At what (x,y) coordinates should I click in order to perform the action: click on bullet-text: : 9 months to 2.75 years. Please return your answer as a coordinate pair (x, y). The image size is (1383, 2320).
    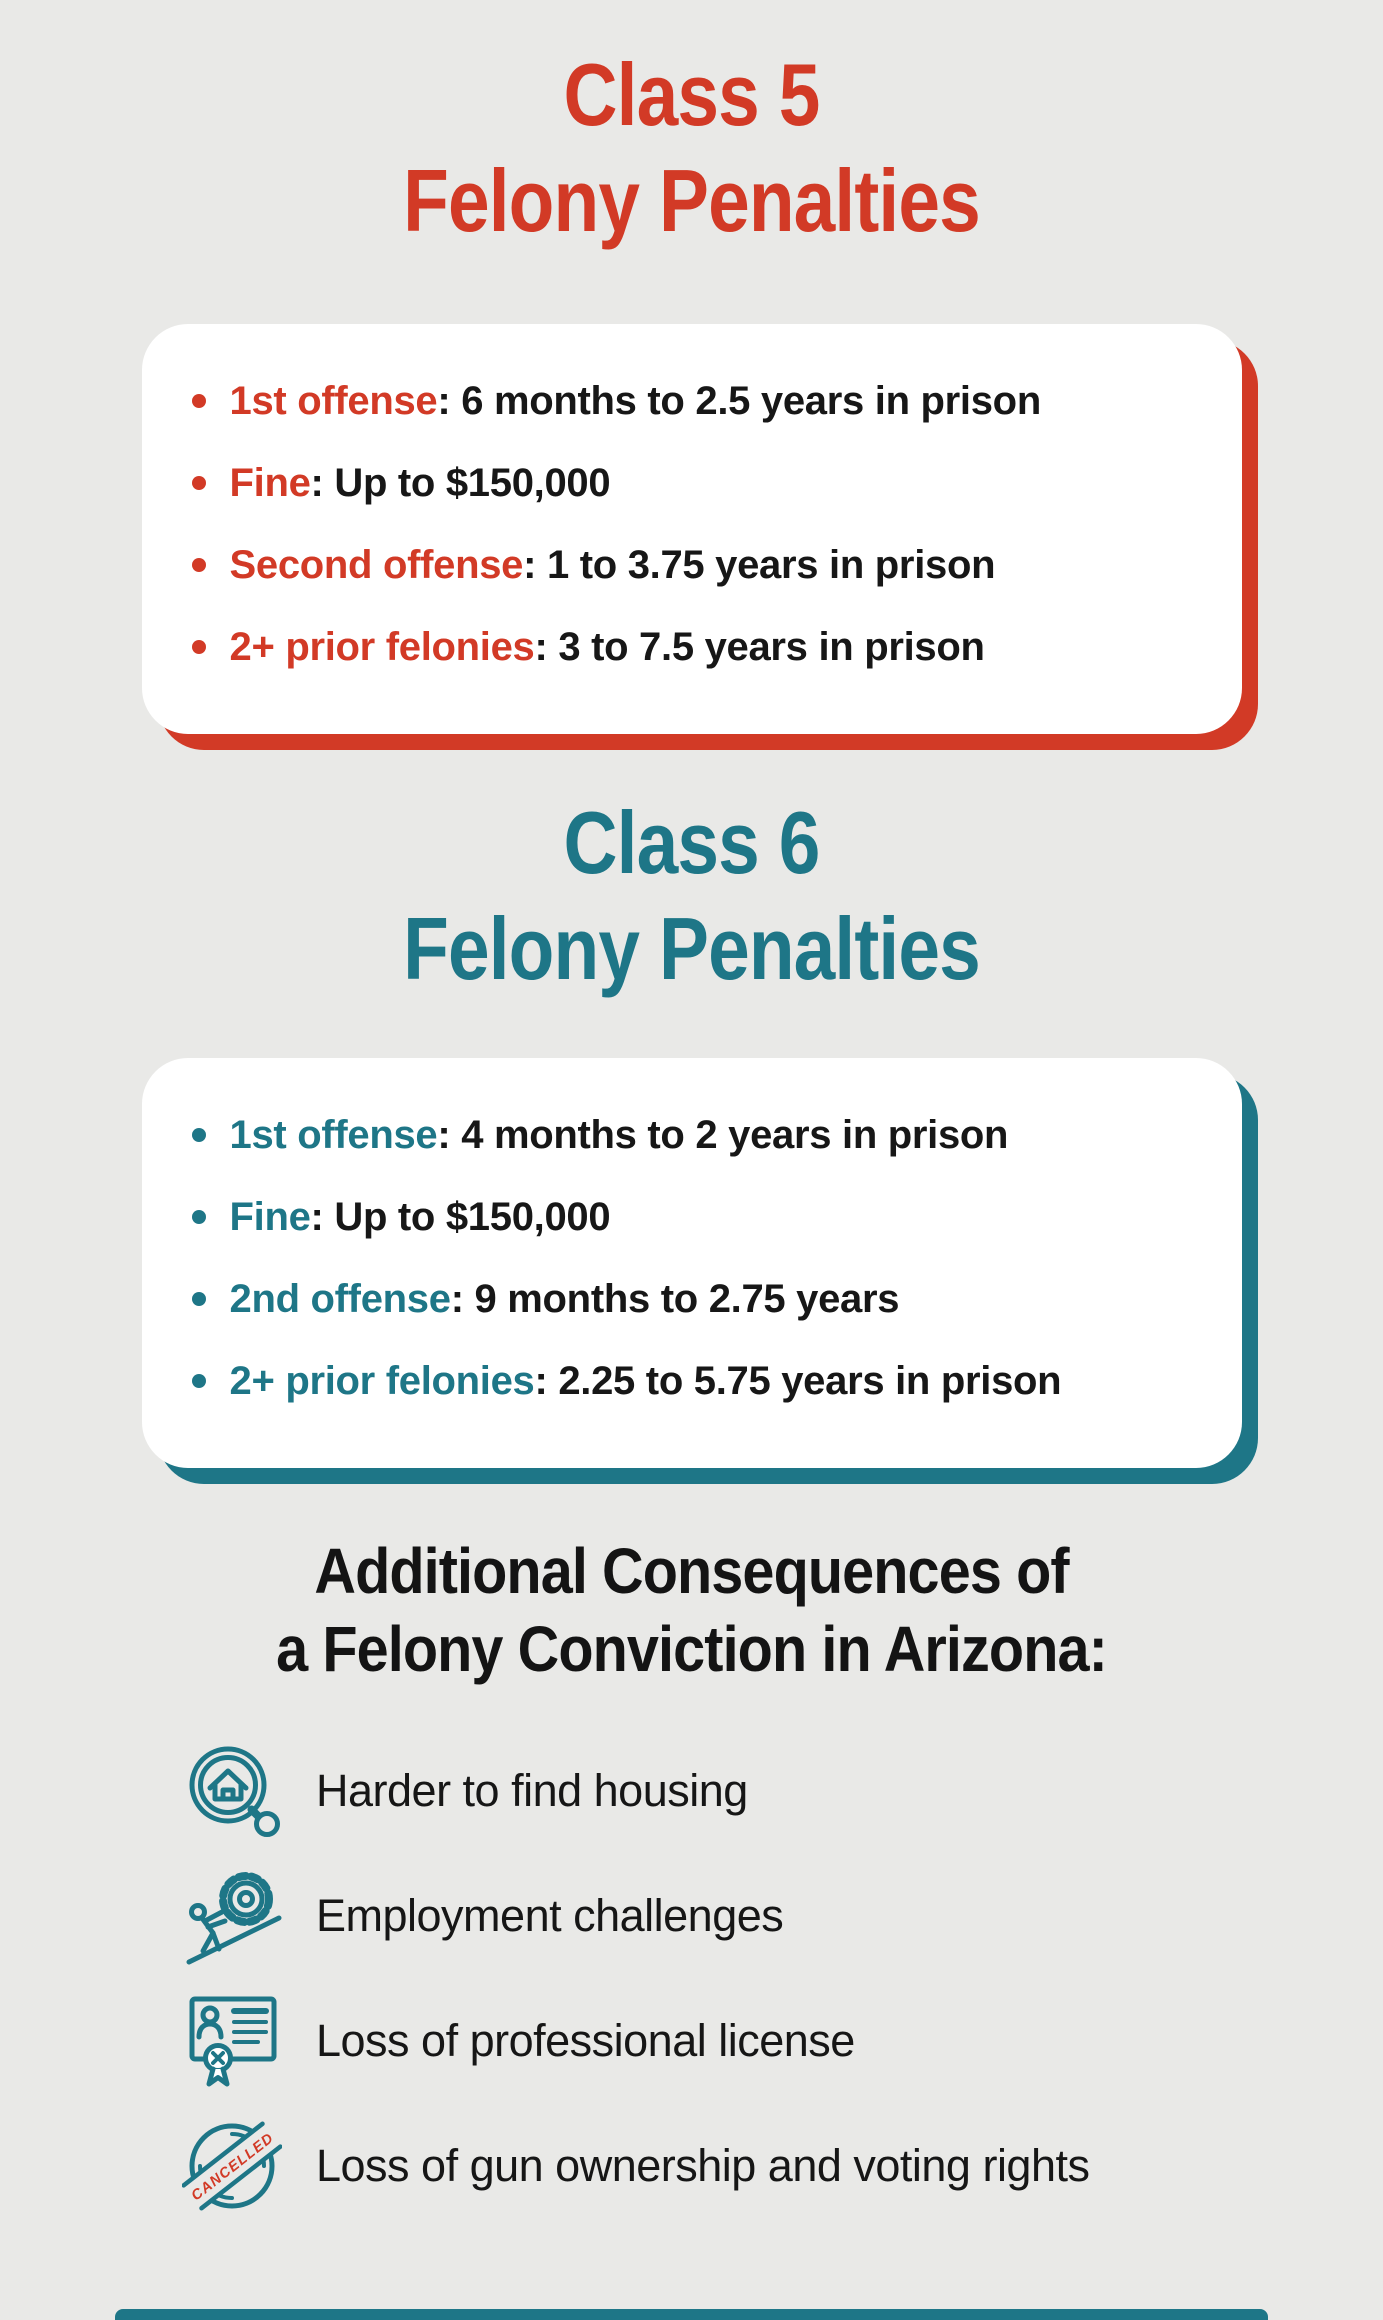
    Looking at the image, I should click on (675, 1298).